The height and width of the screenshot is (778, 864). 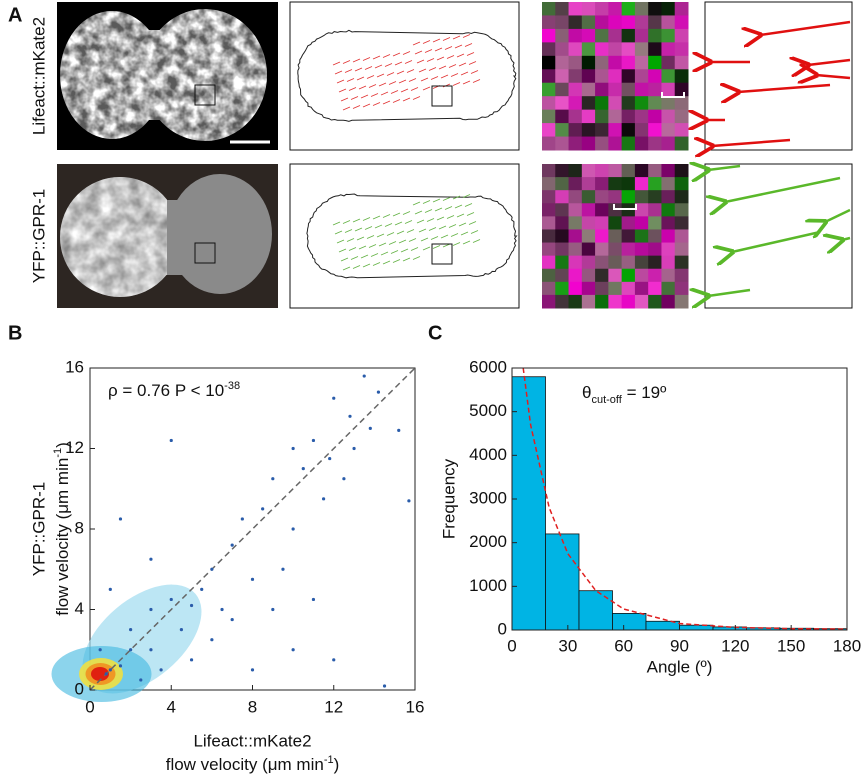 What do you see at coordinates (679, 645) in the screenshot?
I see `x-tick-label: 90` at bounding box center [679, 645].